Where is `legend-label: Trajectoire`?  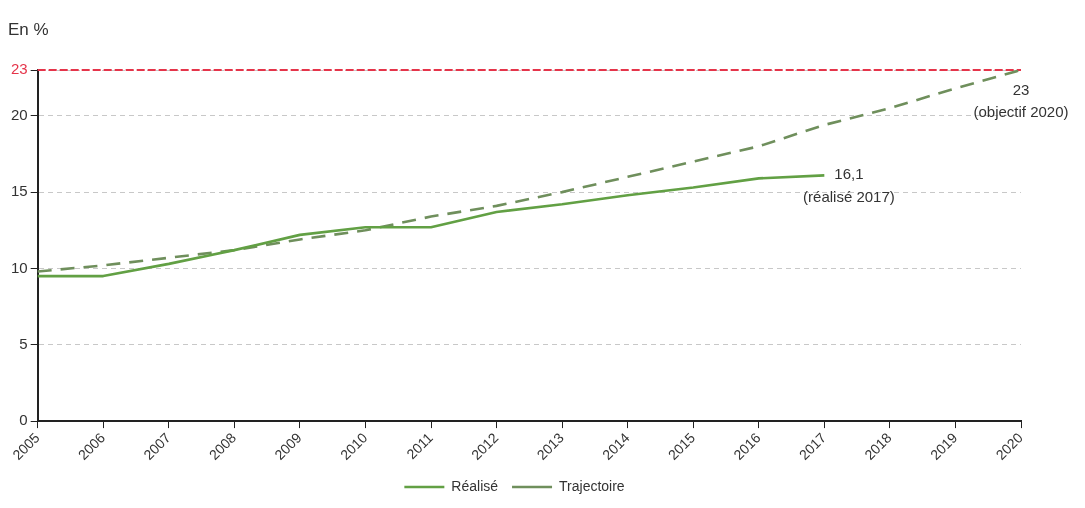 legend-label: Trajectoire is located at coordinates (592, 485).